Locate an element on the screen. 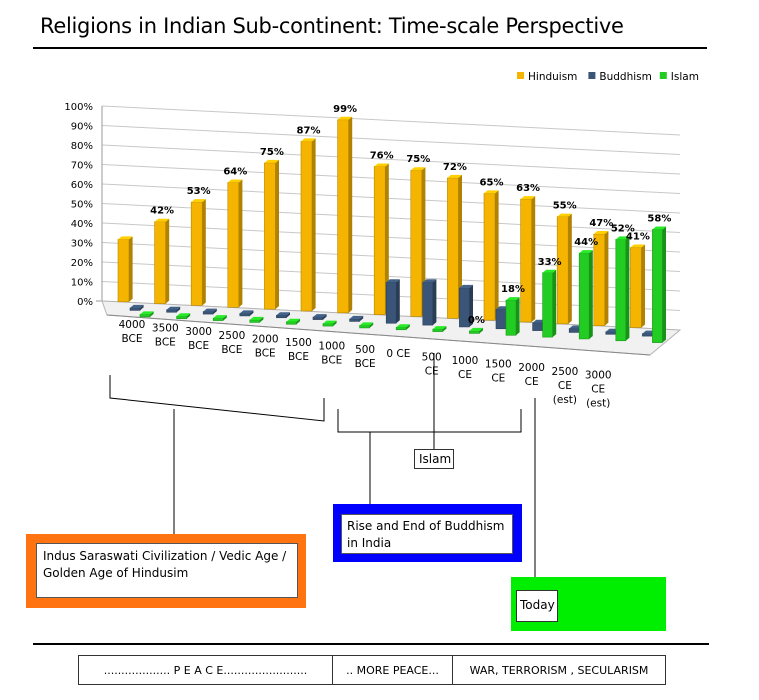 The image size is (759, 700). data-label: 72% is located at coordinates (455, 167).